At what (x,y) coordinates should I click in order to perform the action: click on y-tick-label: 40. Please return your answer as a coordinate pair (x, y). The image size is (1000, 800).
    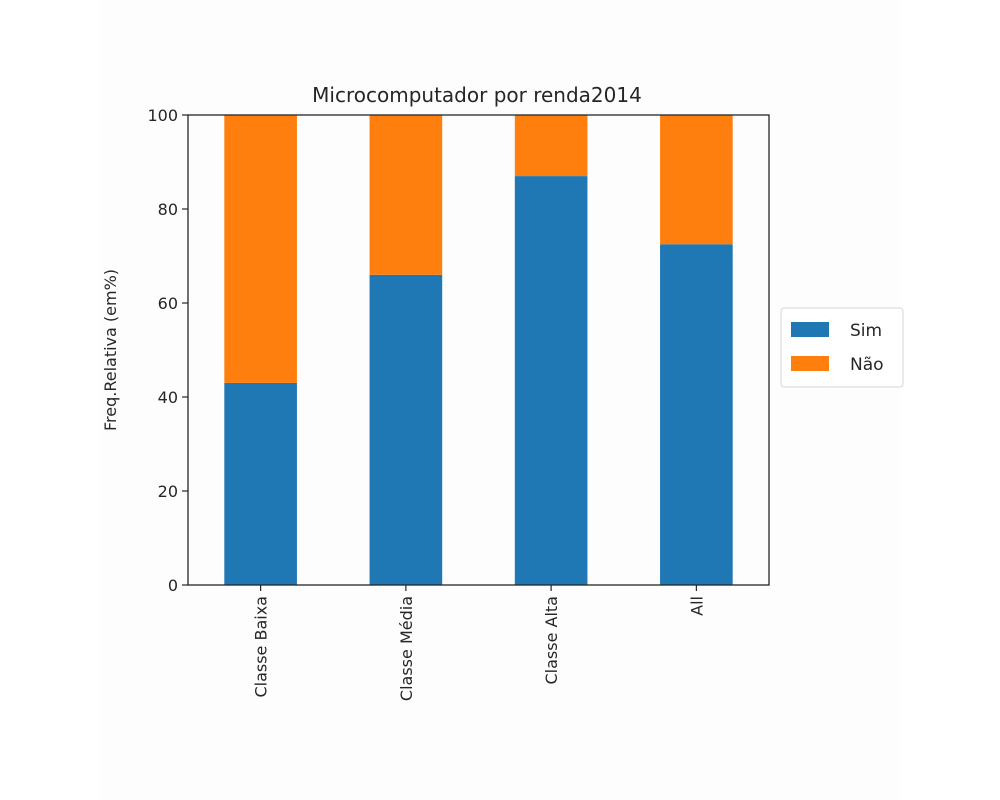
    Looking at the image, I should click on (168, 397).